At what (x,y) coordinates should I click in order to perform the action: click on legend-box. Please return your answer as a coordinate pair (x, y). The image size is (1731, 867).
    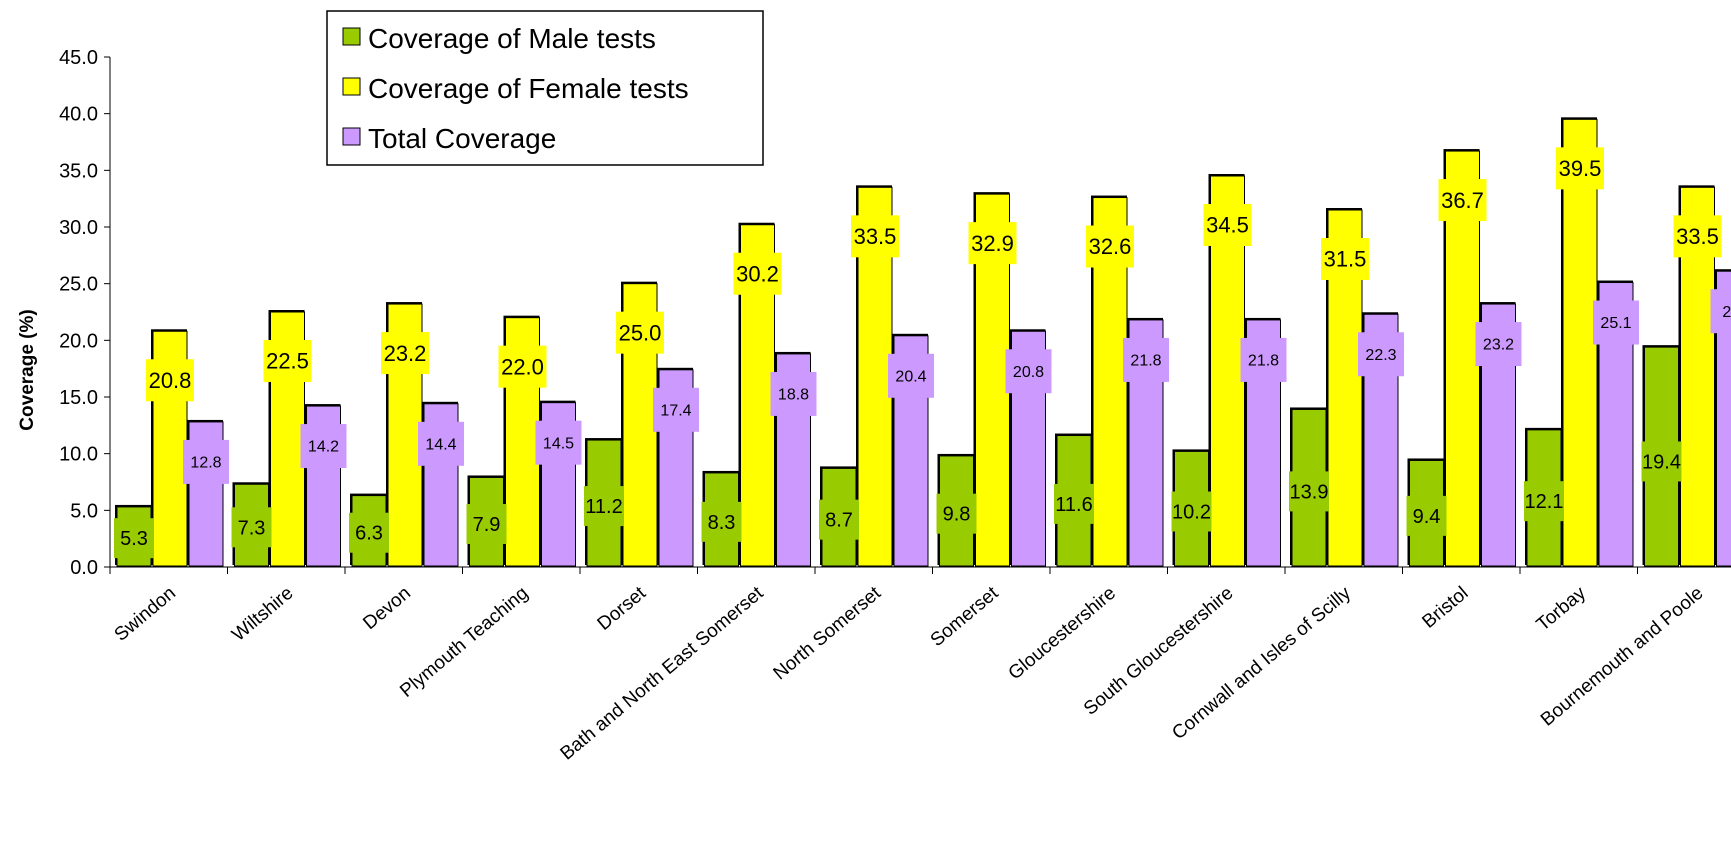
    Looking at the image, I should click on (545, 88).